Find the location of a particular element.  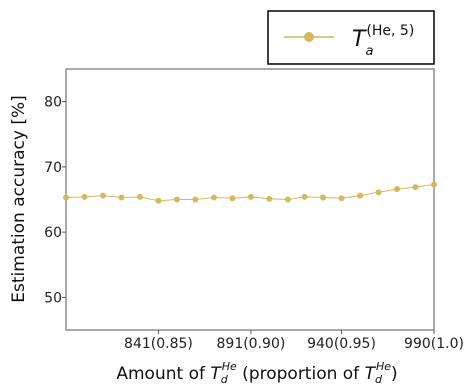

x-tick-label: 990(1.0) is located at coordinates (434, 344).